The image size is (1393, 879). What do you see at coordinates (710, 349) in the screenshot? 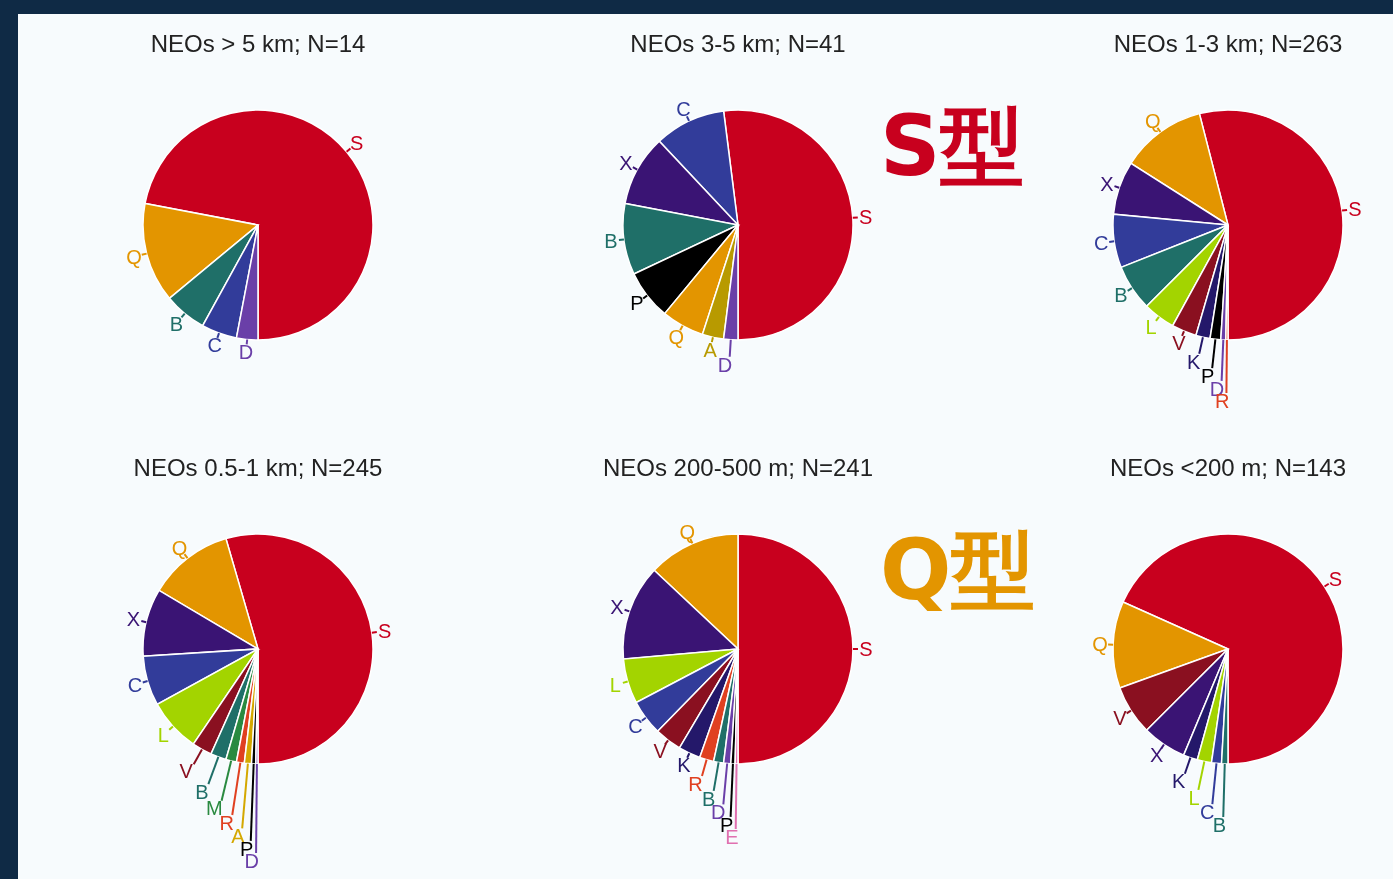
I see `slice-label: A` at bounding box center [710, 349].